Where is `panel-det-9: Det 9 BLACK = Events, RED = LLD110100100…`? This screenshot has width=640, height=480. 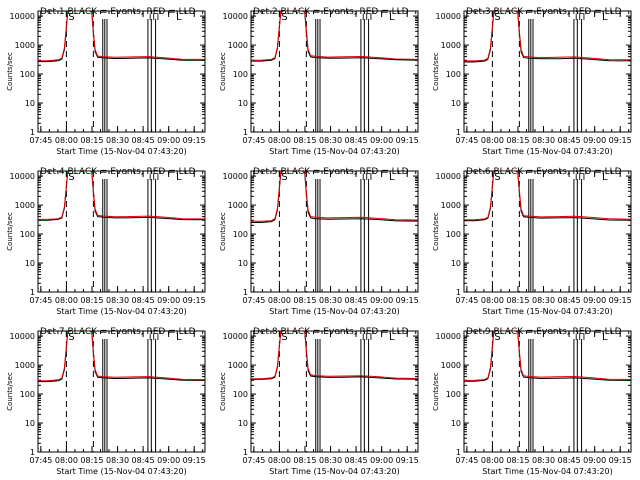 panel-det-9: Det 9 BLACK = Events, RED = LLD110100100… is located at coordinates (532, 401).